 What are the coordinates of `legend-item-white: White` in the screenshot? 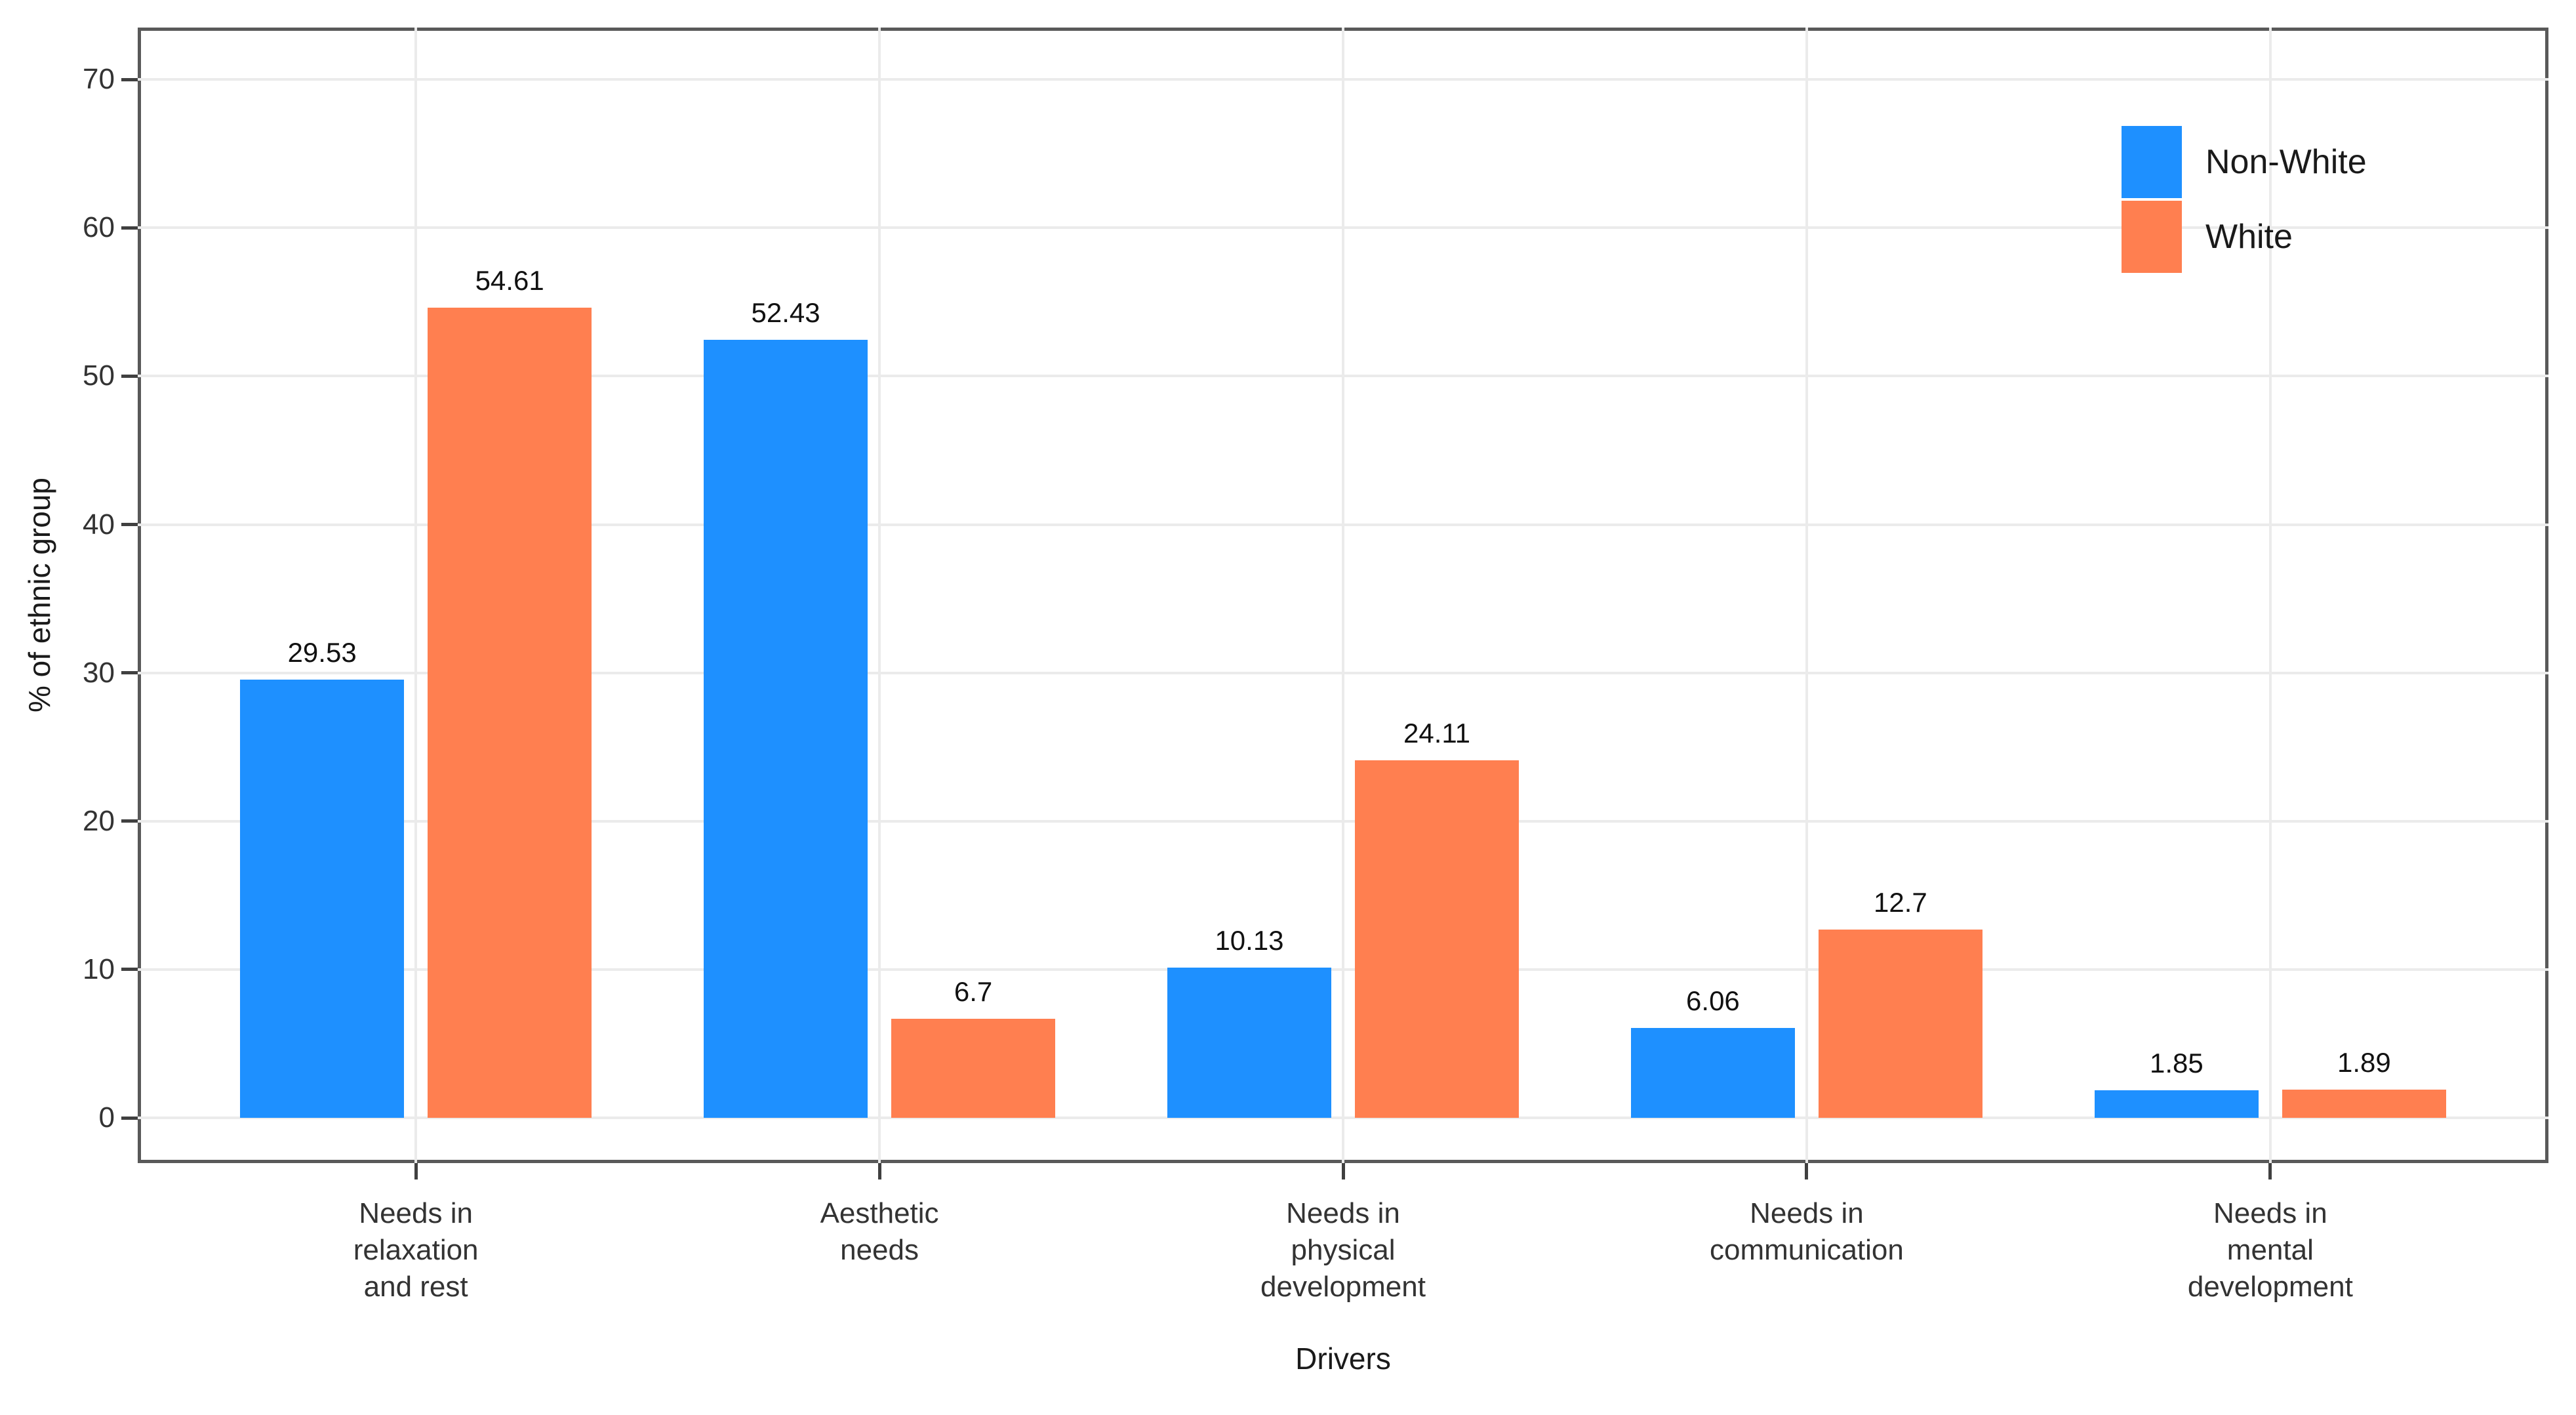 It's located at (2244, 236).